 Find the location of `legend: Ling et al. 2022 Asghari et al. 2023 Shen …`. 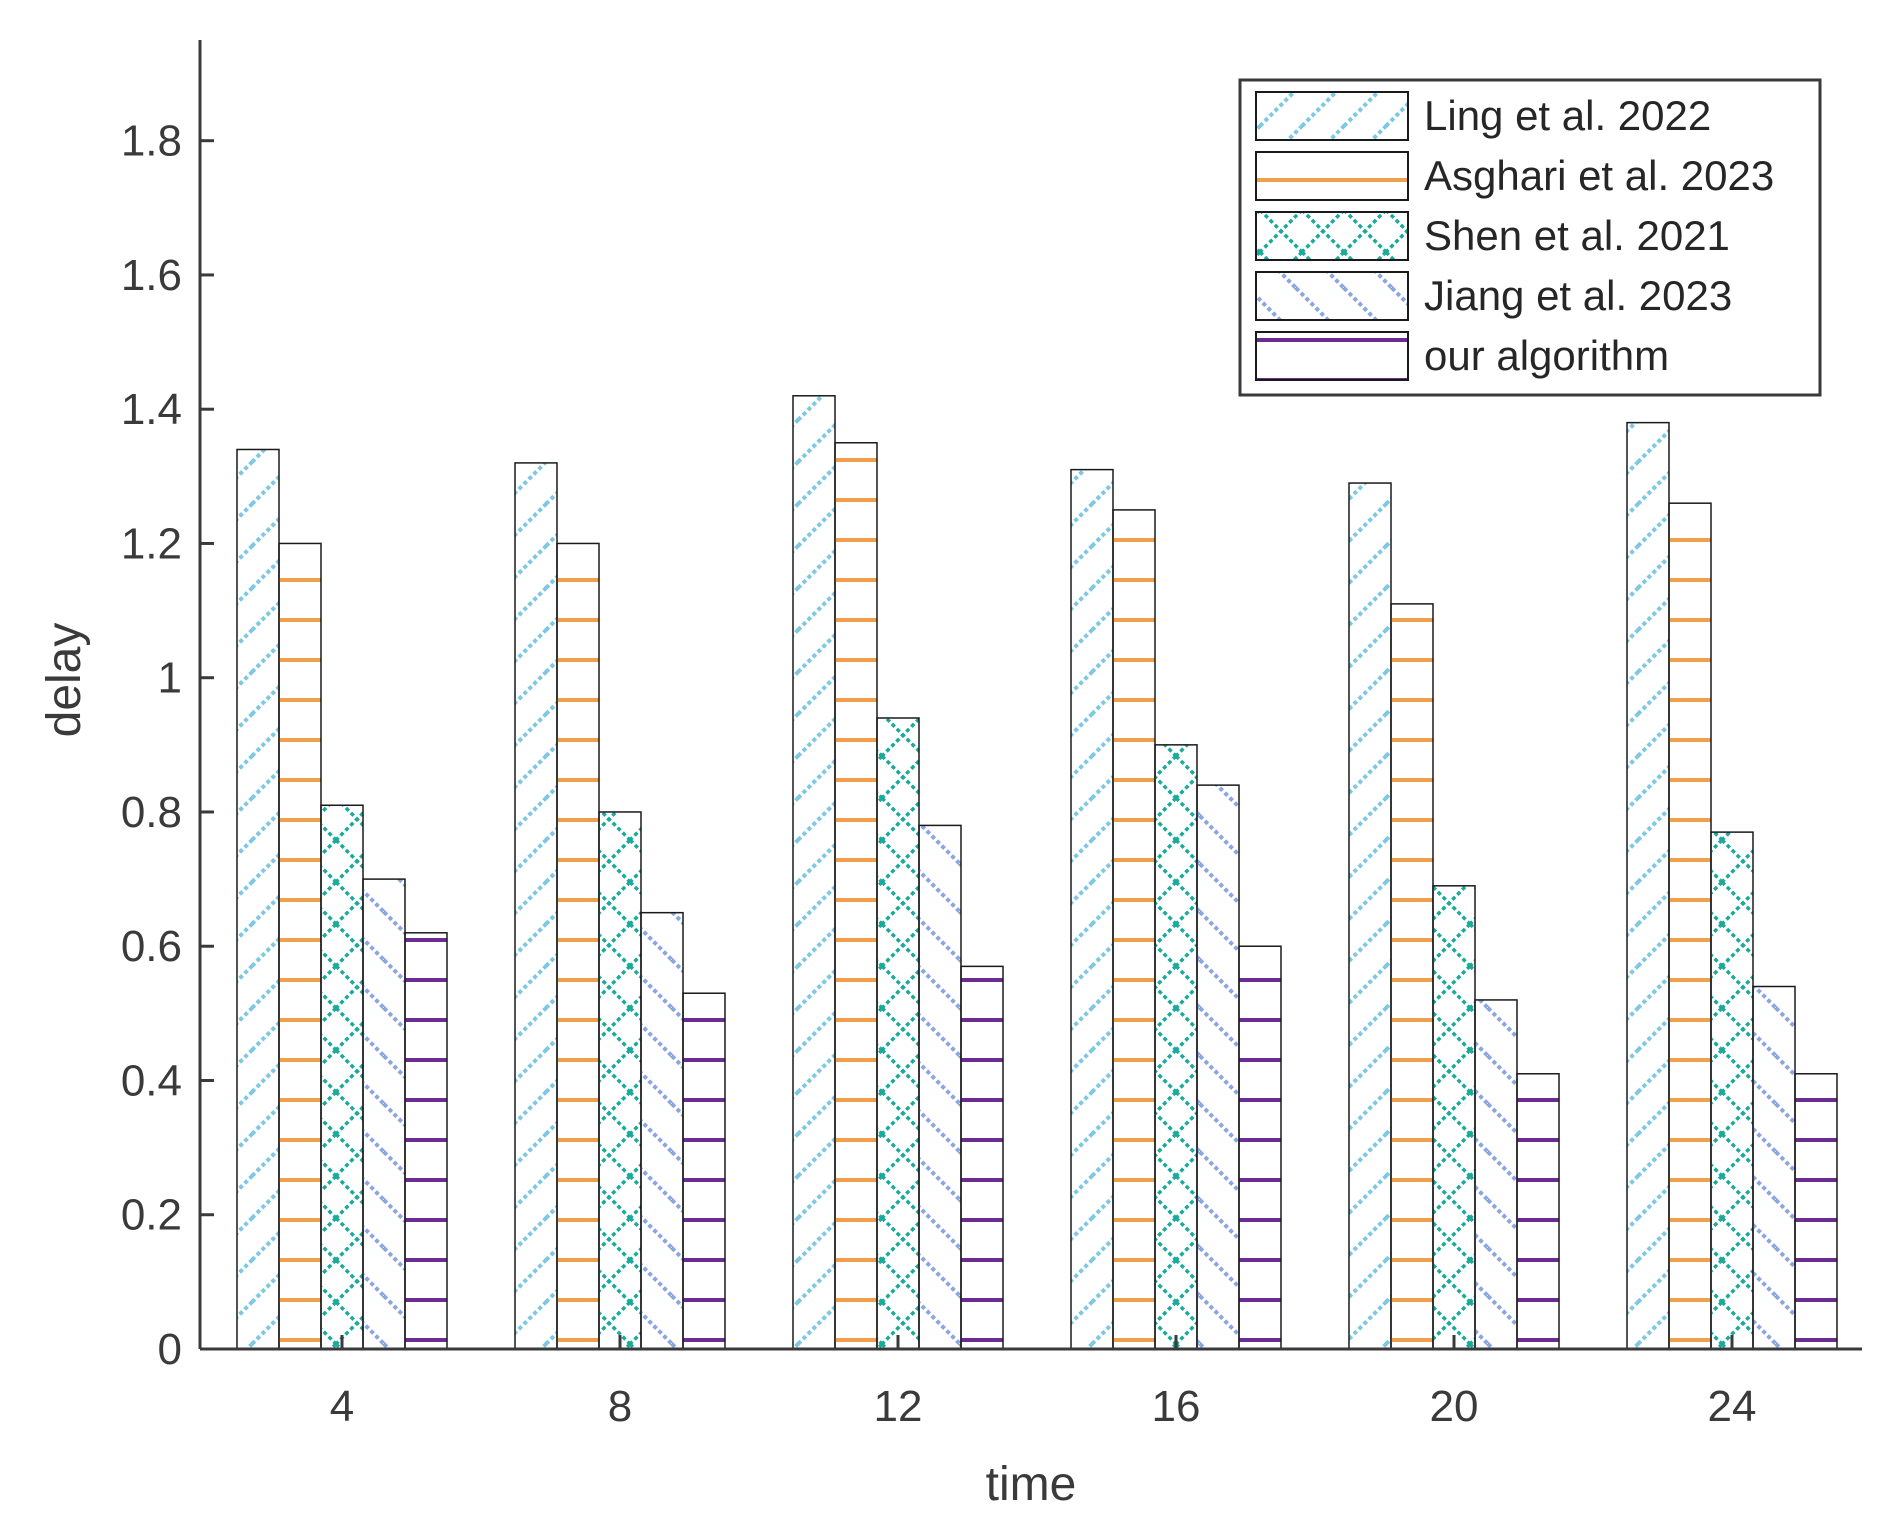

legend: Ling et al. 2022 Asghari et al. 2023 Shen … is located at coordinates (1530, 237).